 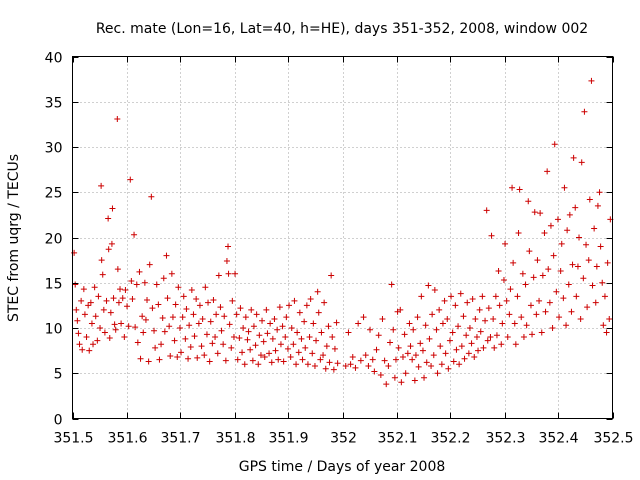 What do you see at coordinates (127, 439) in the screenshot?
I see `x-tick-label: 351.6` at bounding box center [127, 439].